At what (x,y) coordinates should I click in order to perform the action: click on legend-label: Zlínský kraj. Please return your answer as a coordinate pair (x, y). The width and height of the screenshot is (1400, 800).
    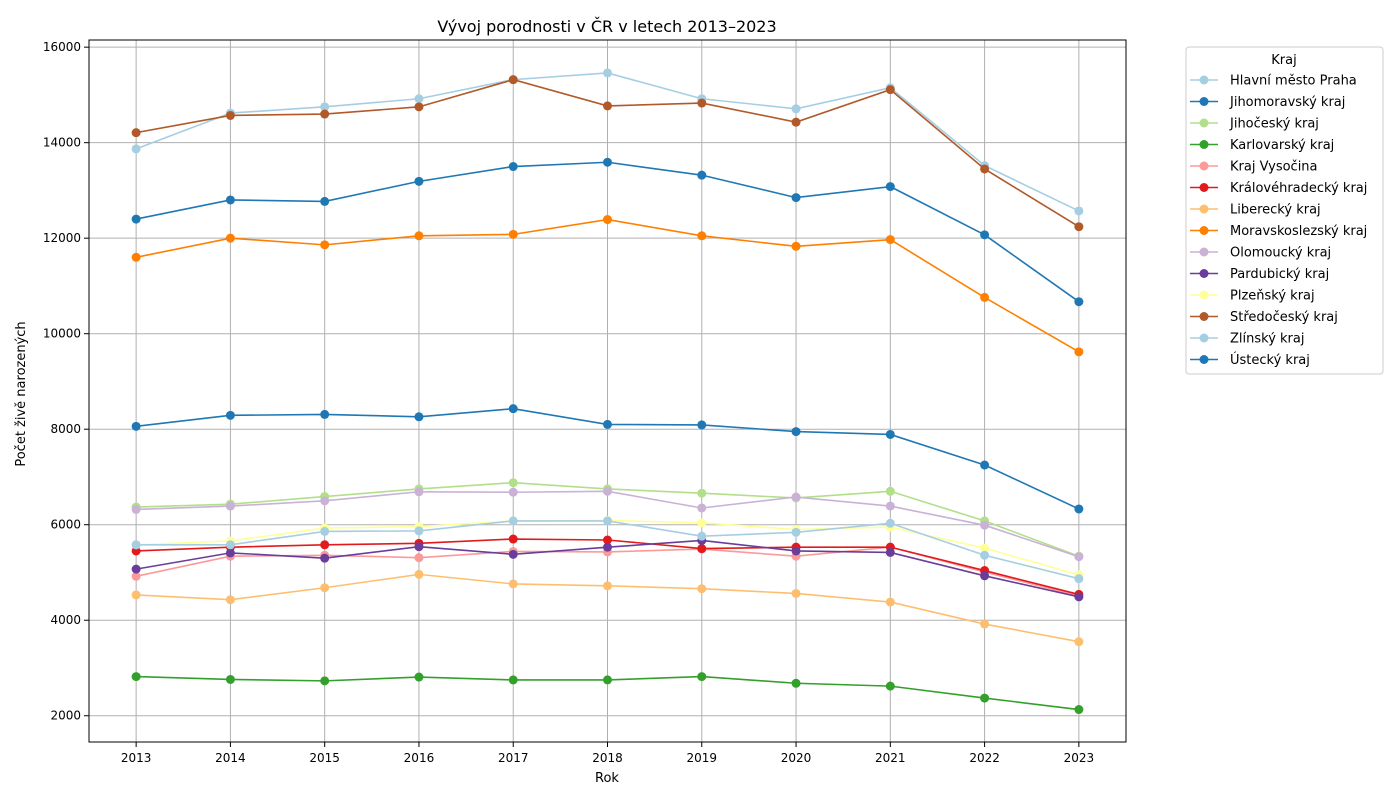
    Looking at the image, I should click on (1267, 339).